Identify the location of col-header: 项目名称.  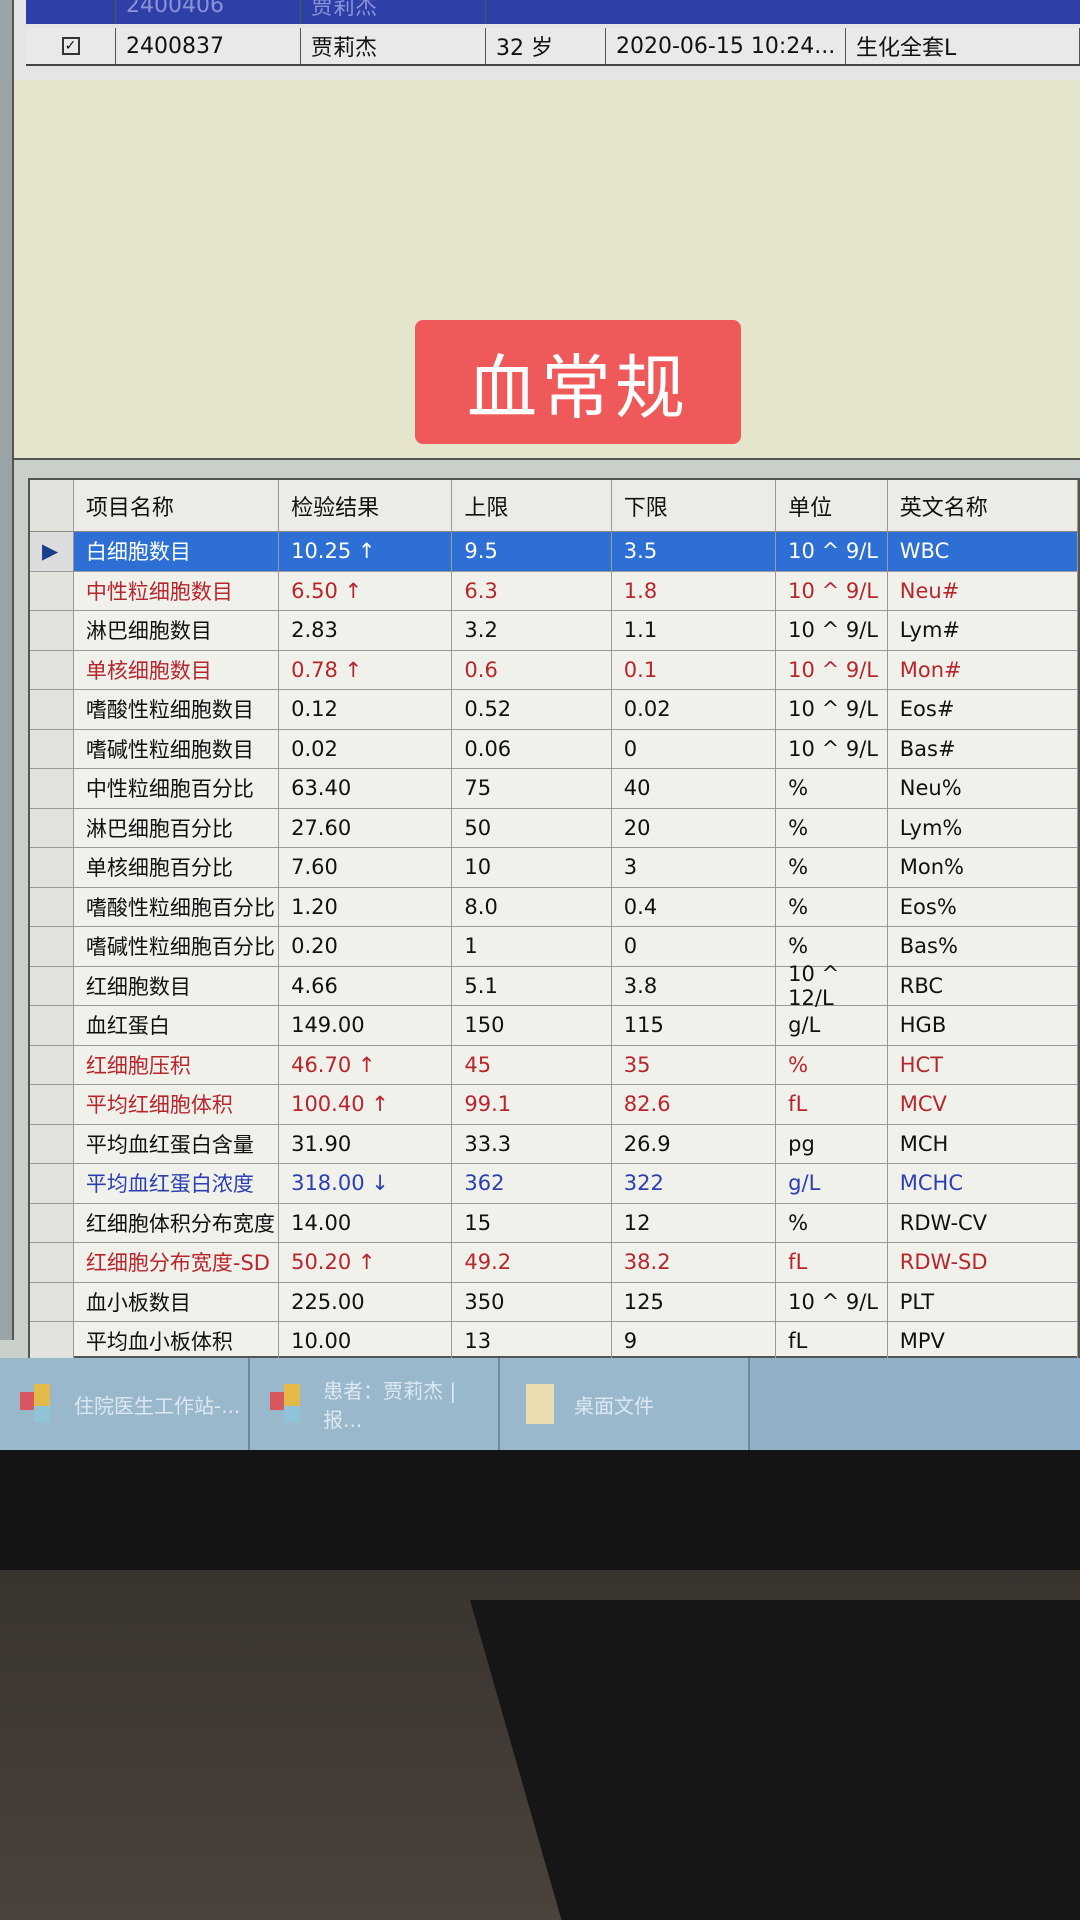
(177, 505).